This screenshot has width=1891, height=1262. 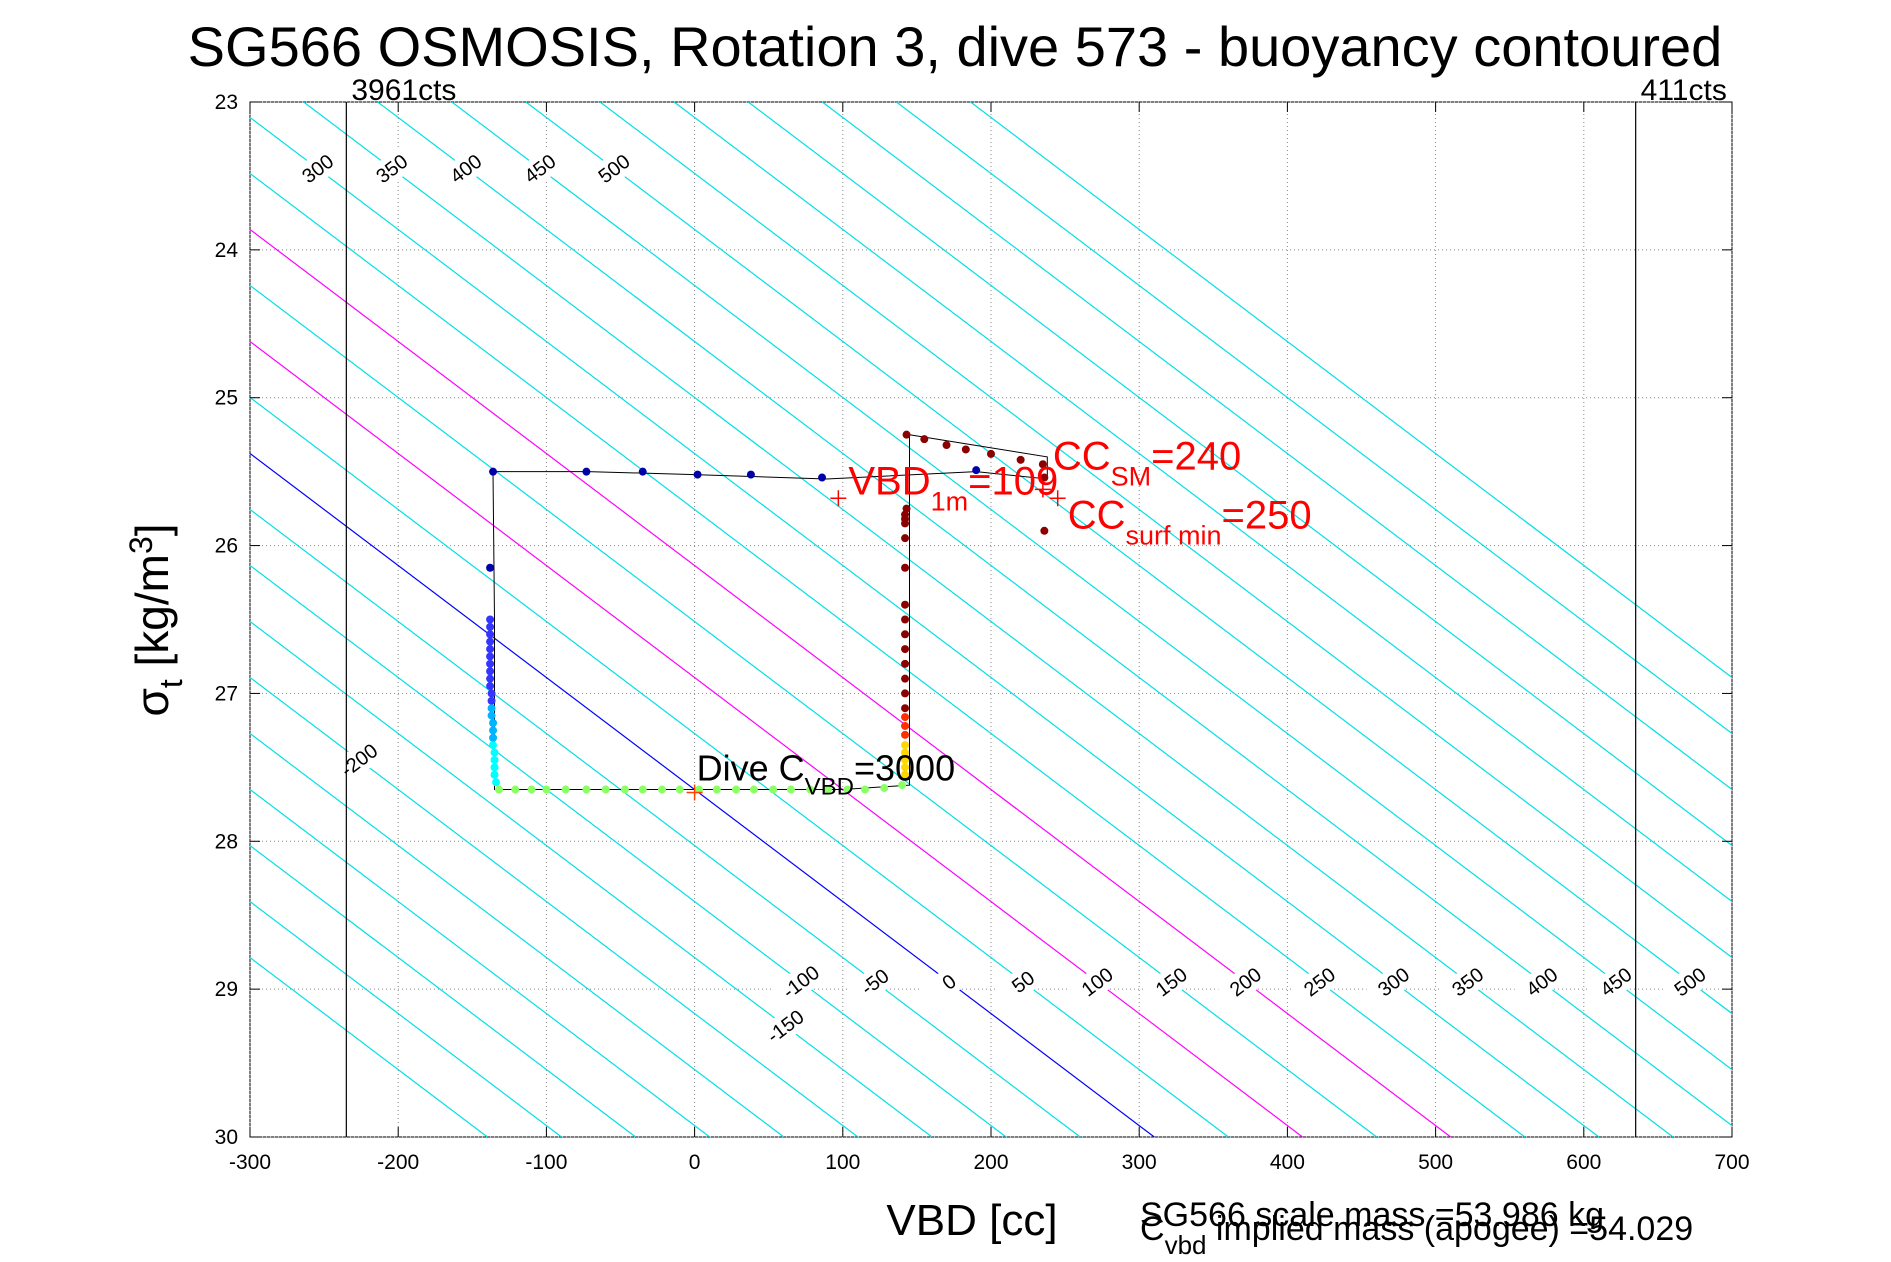 I want to click on annotation-label: Dive CVBD=3000, so click(x=826, y=773).